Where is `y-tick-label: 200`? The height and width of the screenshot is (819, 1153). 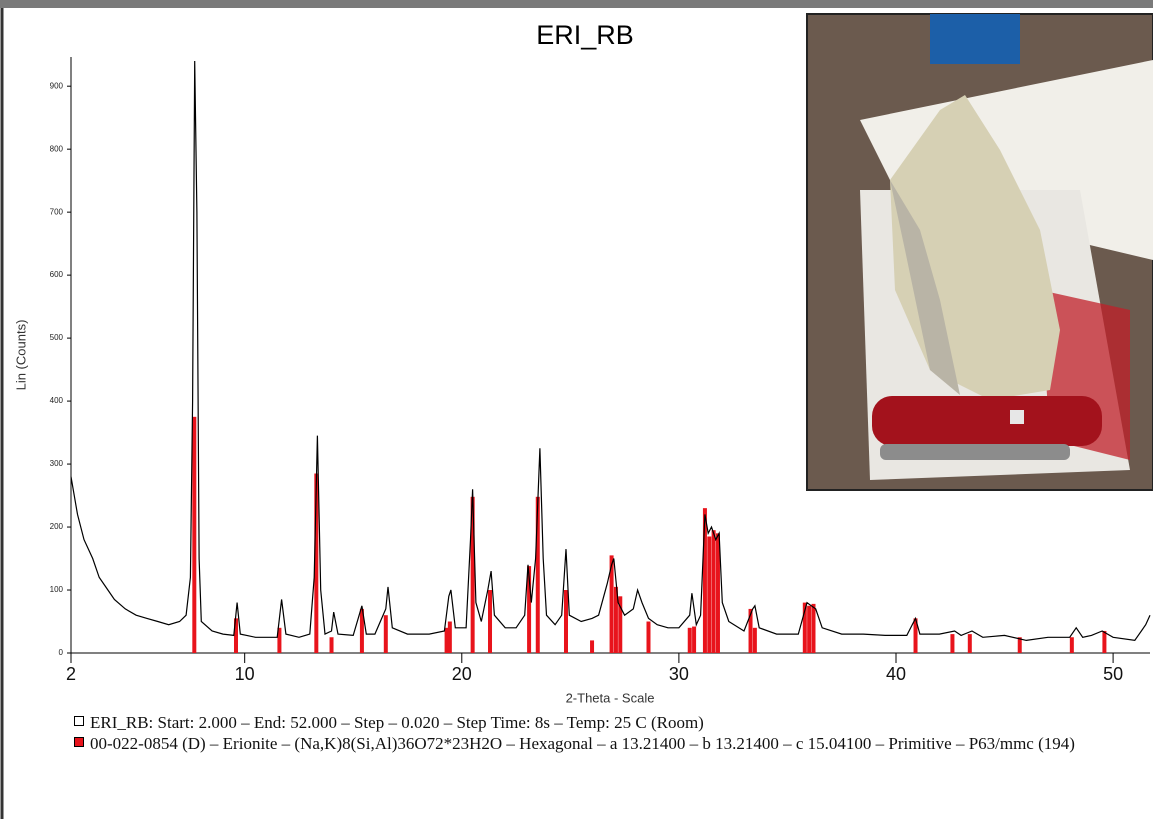 y-tick-label: 200 is located at coordinates (57, 526).